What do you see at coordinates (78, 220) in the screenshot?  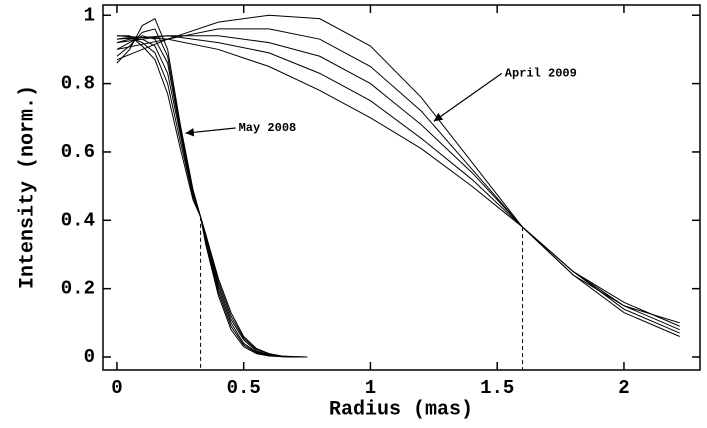 I see `y-tick-label: 0.4` at bounding box center [78, 220].